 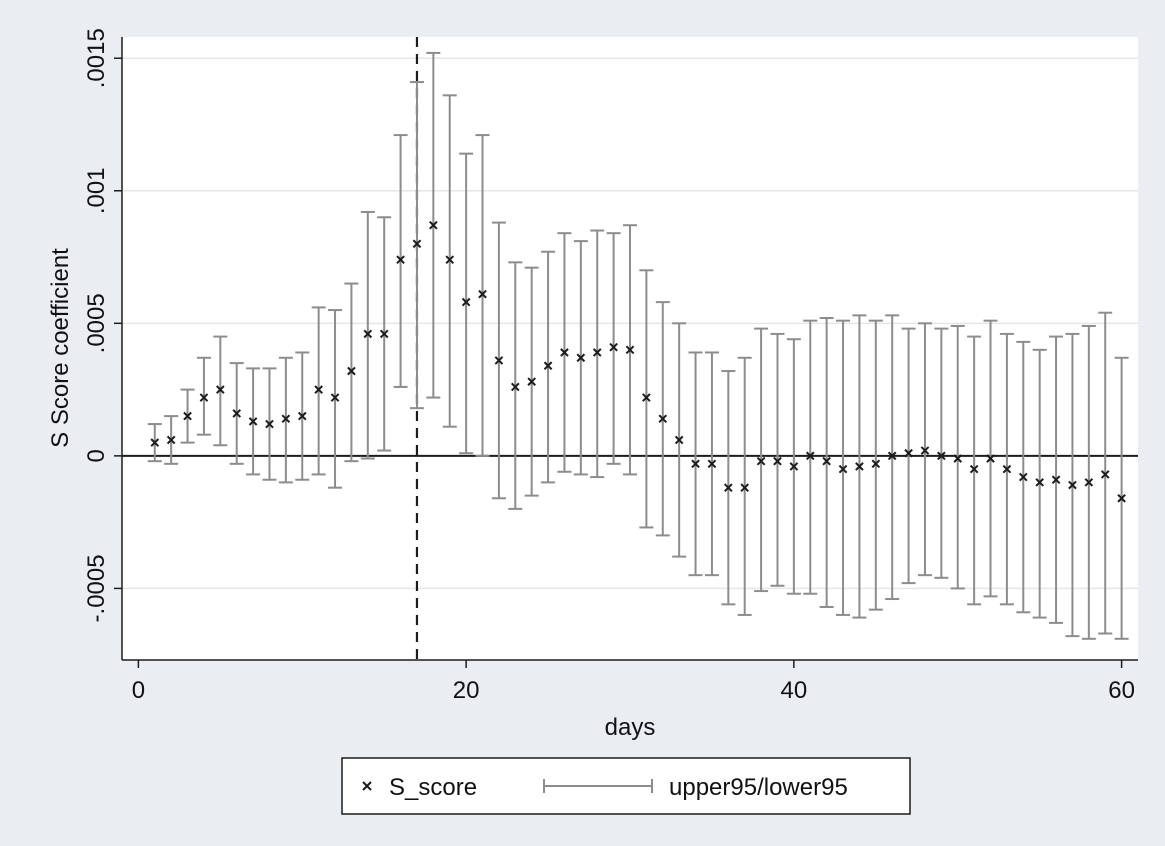 What do you see at coordinates (598, 786) in the screenshot?
I see `legend-errorbar-icon` at bounding box center [598, 786].